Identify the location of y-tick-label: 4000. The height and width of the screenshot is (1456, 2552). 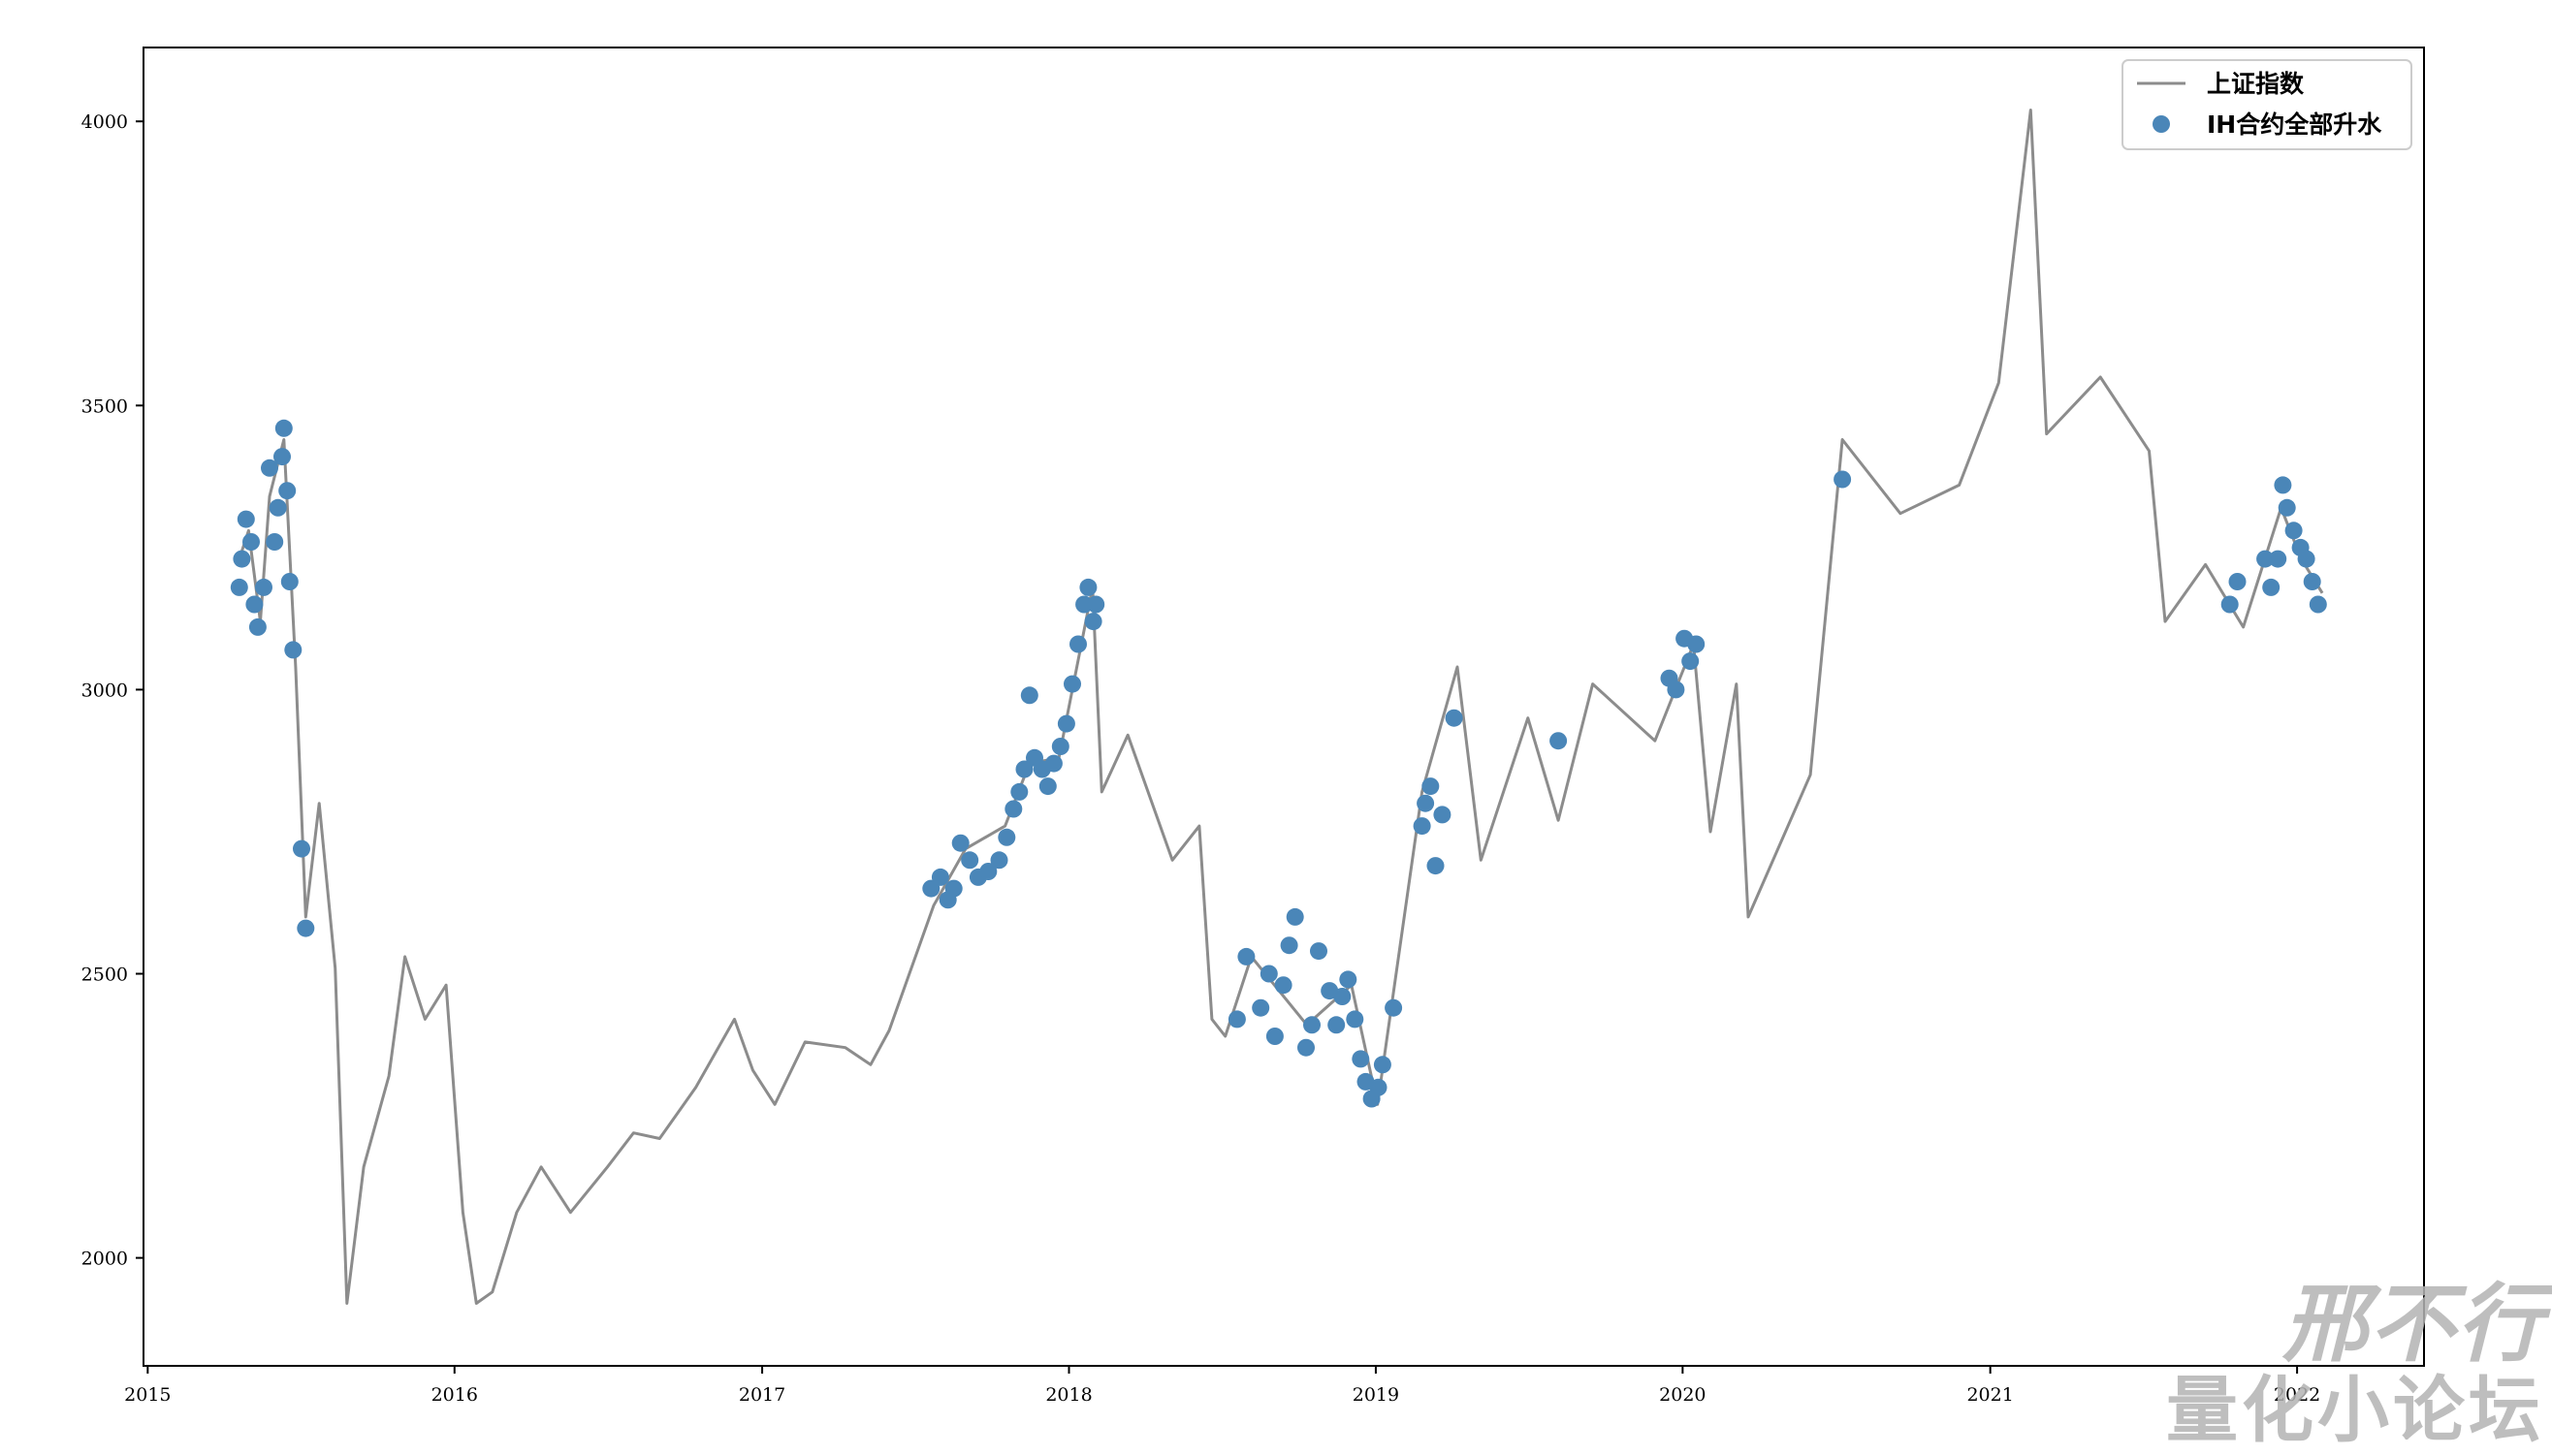
(104, 122).